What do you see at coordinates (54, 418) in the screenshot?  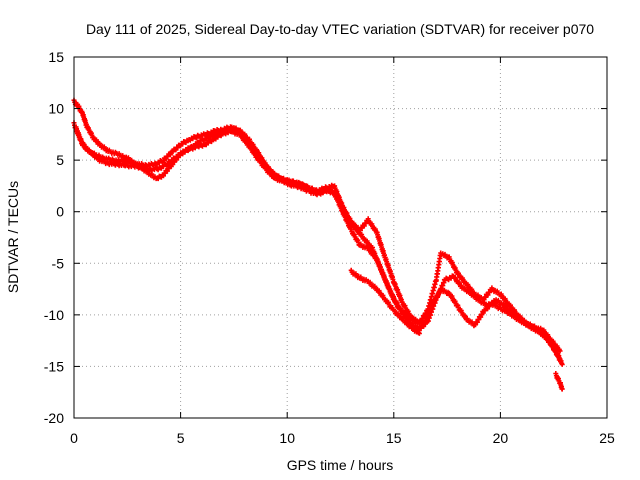 I see `y-tick-label: -20` at bounding box center [54, 418].